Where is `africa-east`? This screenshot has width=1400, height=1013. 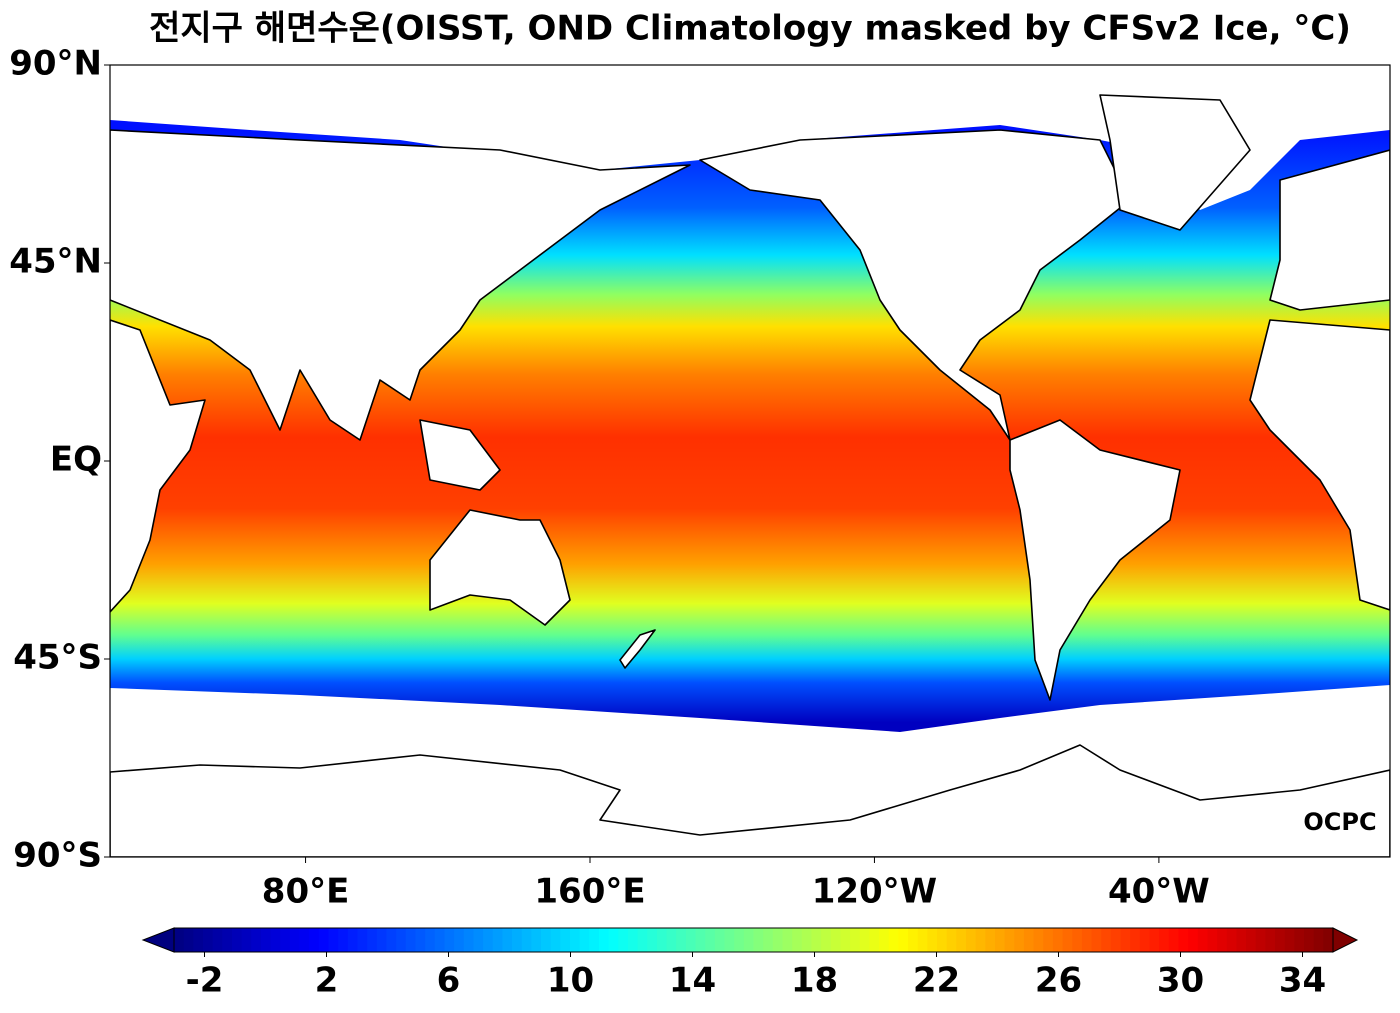 africa-east is located at coordinates (1319, 465).